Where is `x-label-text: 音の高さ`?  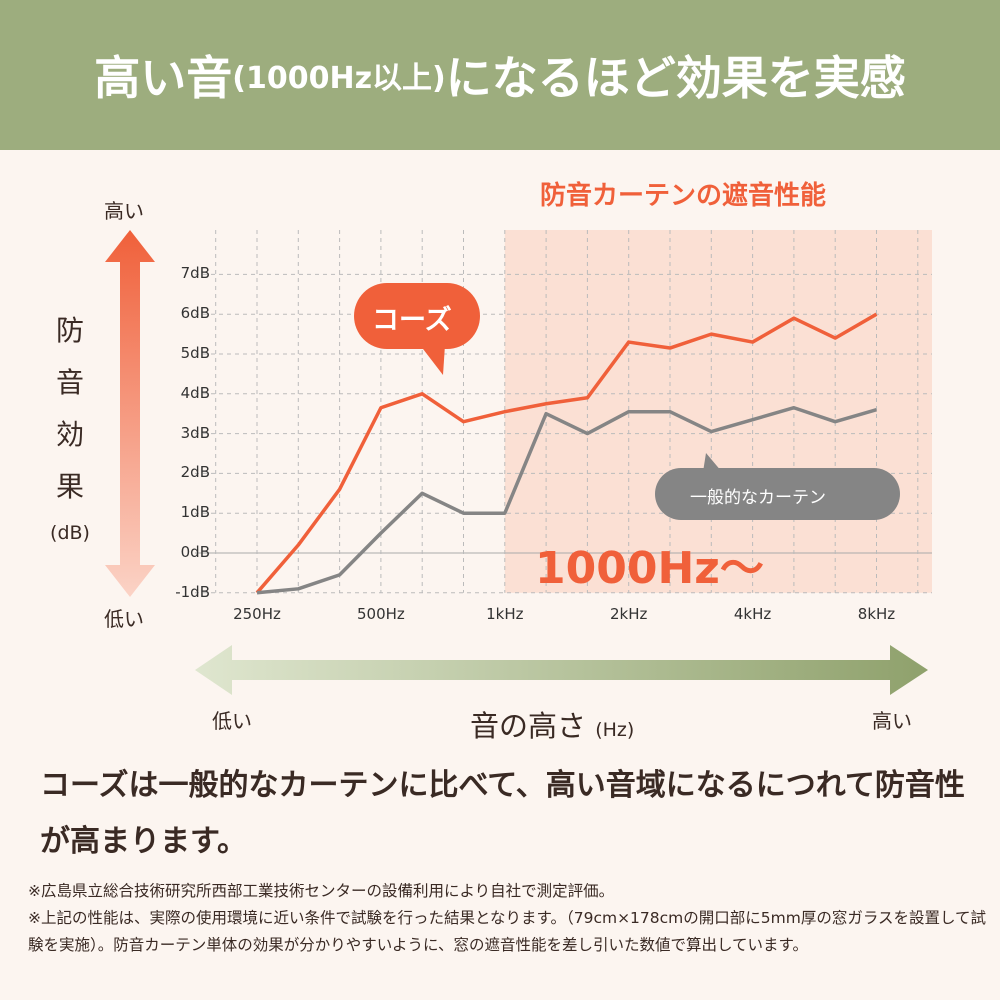 x-label-text: 音の高さ is located at coordinates (528, 726).